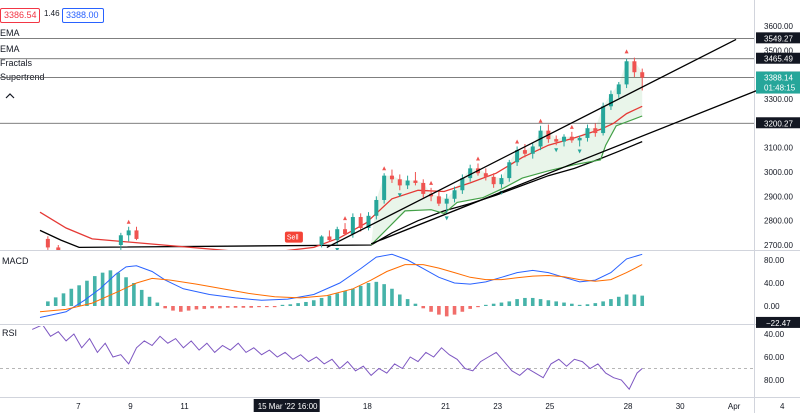 Image resolution: width=800 pixels, height=413 pixels. What do you see at coordinates (778, 221) in the screenshot?
I see `price-tick-label: 2800.00` at bounding box center [778, 221].